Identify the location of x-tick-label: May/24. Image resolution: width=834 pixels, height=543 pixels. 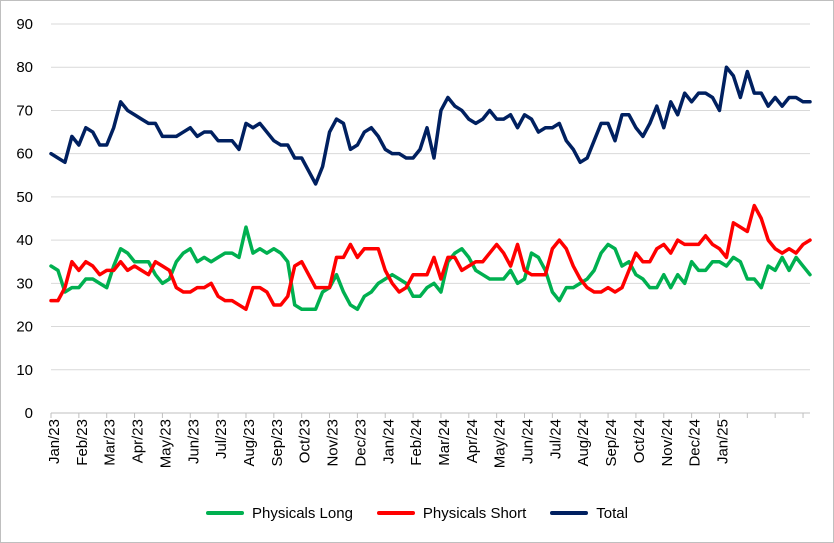
(500, 443).